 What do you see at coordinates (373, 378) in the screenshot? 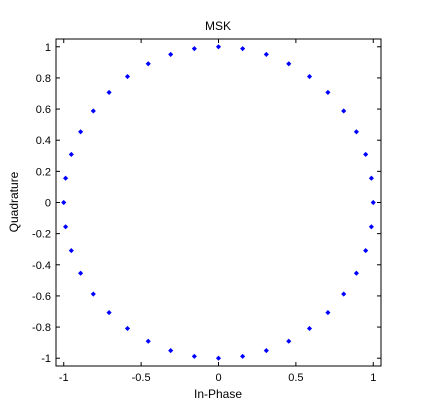
I see `x-tick-label: 1` at bounding box center [373, 378].